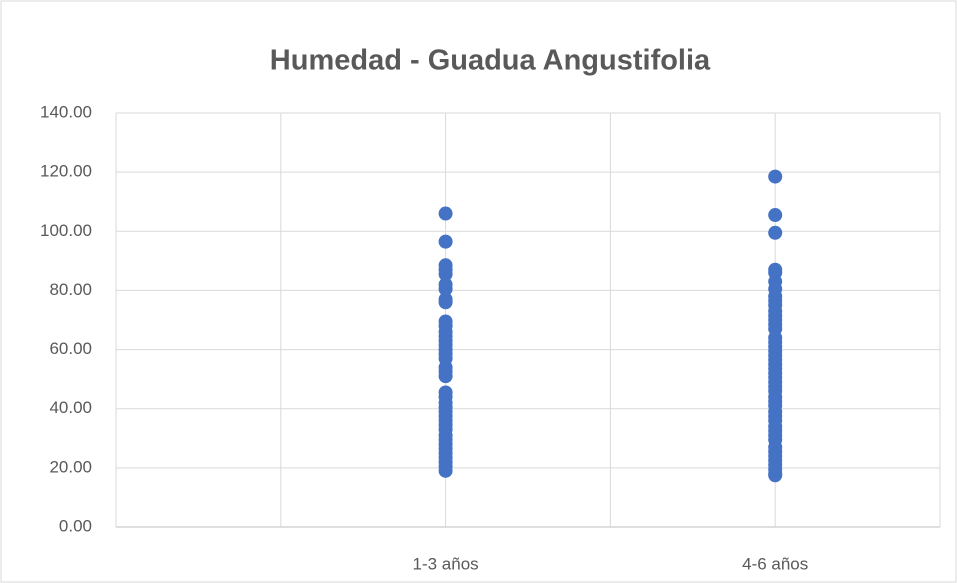 This screenshot has width=958, height=583. I want to click on y-tick-label: 80.00, so click(70, 289).